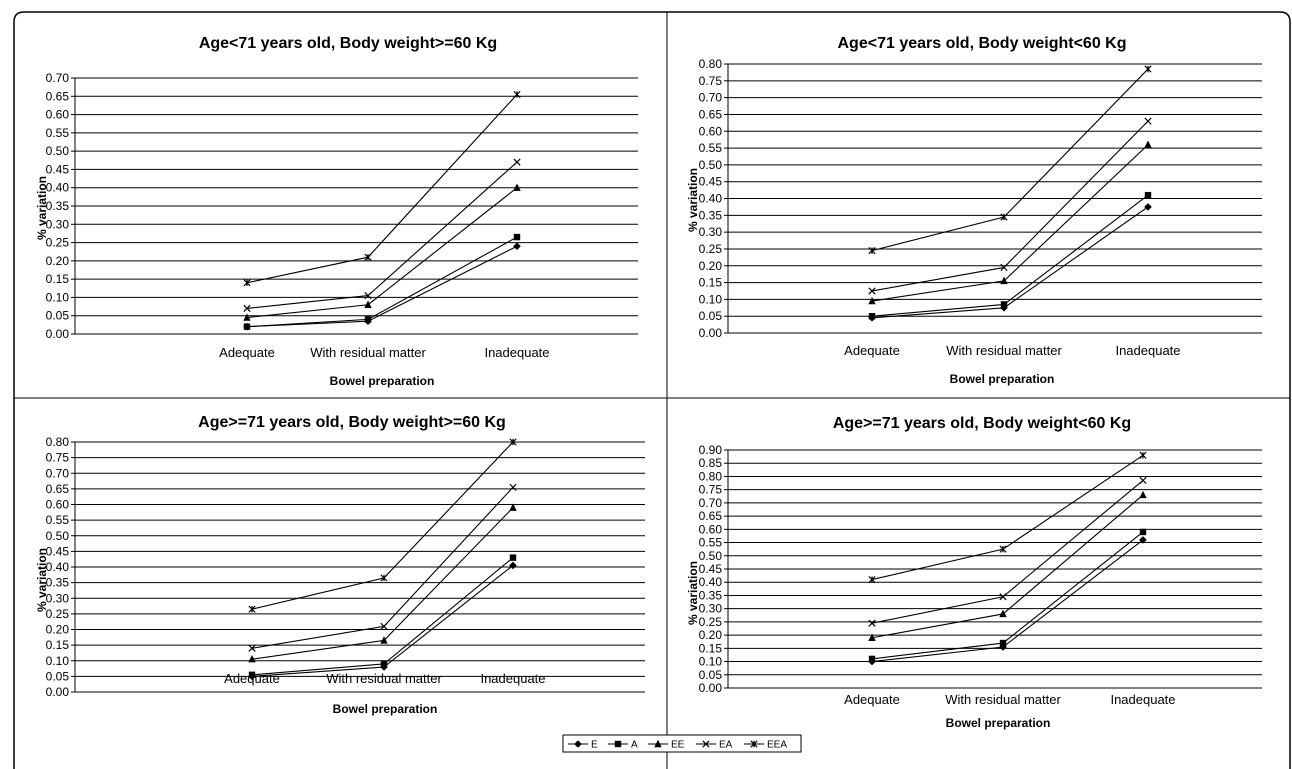 The height and width of the screenshot is (769, 1292). I want to click on y-tick-label: 0.10, so click(58, 661).